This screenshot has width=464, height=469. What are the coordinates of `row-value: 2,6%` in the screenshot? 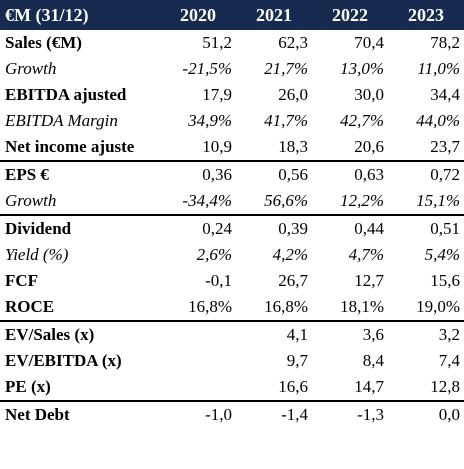 It's located at (214, 254).